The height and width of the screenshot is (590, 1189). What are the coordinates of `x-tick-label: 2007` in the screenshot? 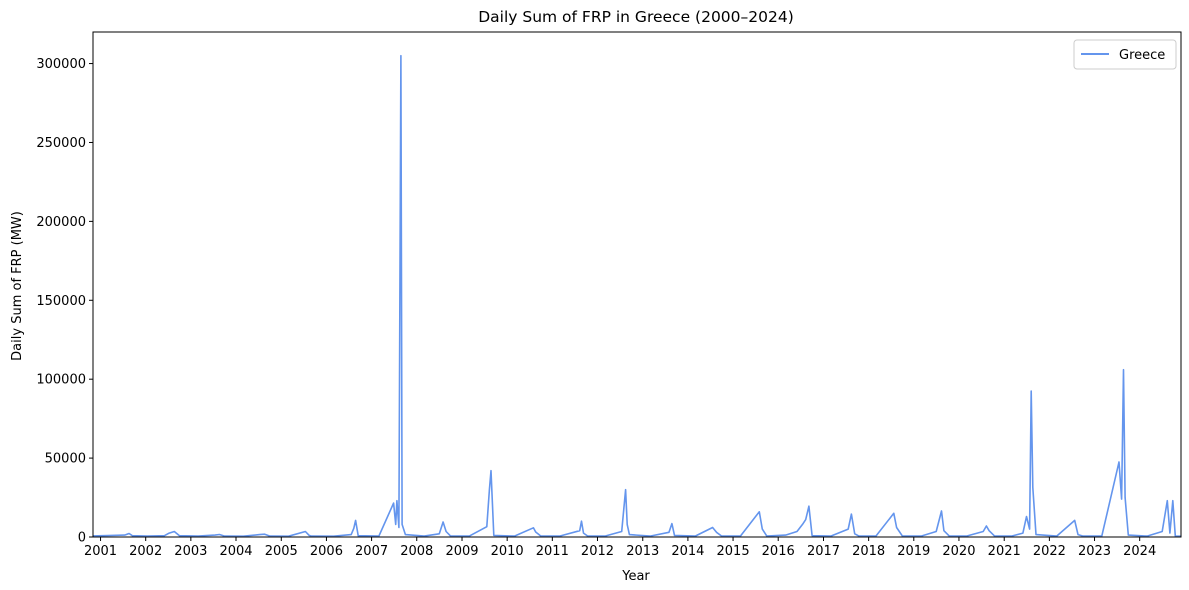 It's located at (371, 551).